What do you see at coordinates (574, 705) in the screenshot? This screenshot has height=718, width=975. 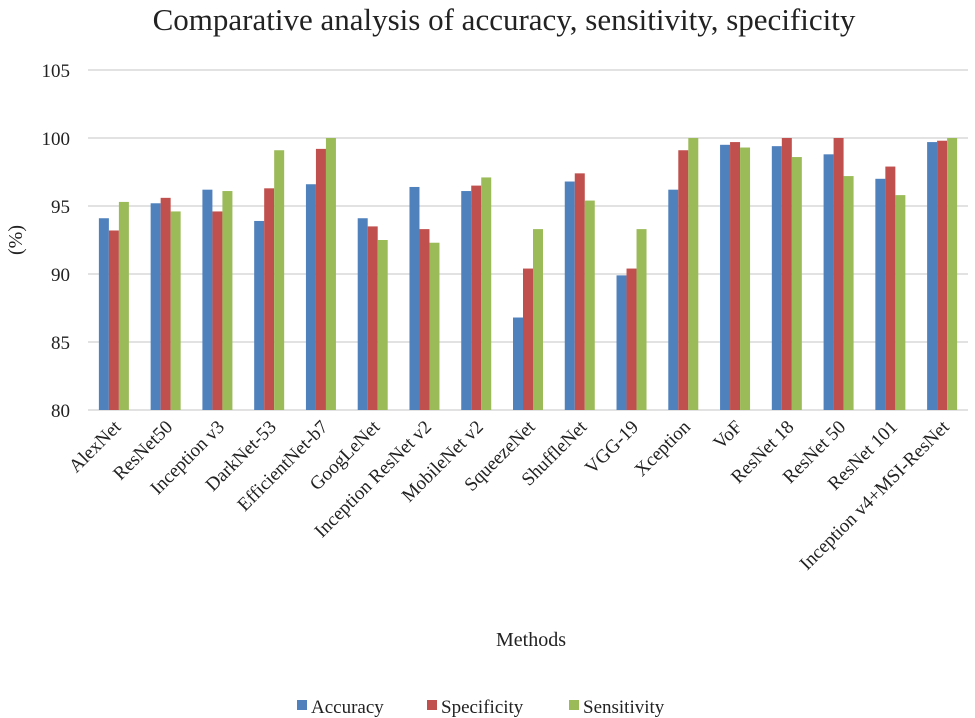 I see `legend-swatch-sensitivity` at bounding box center [574, 705].